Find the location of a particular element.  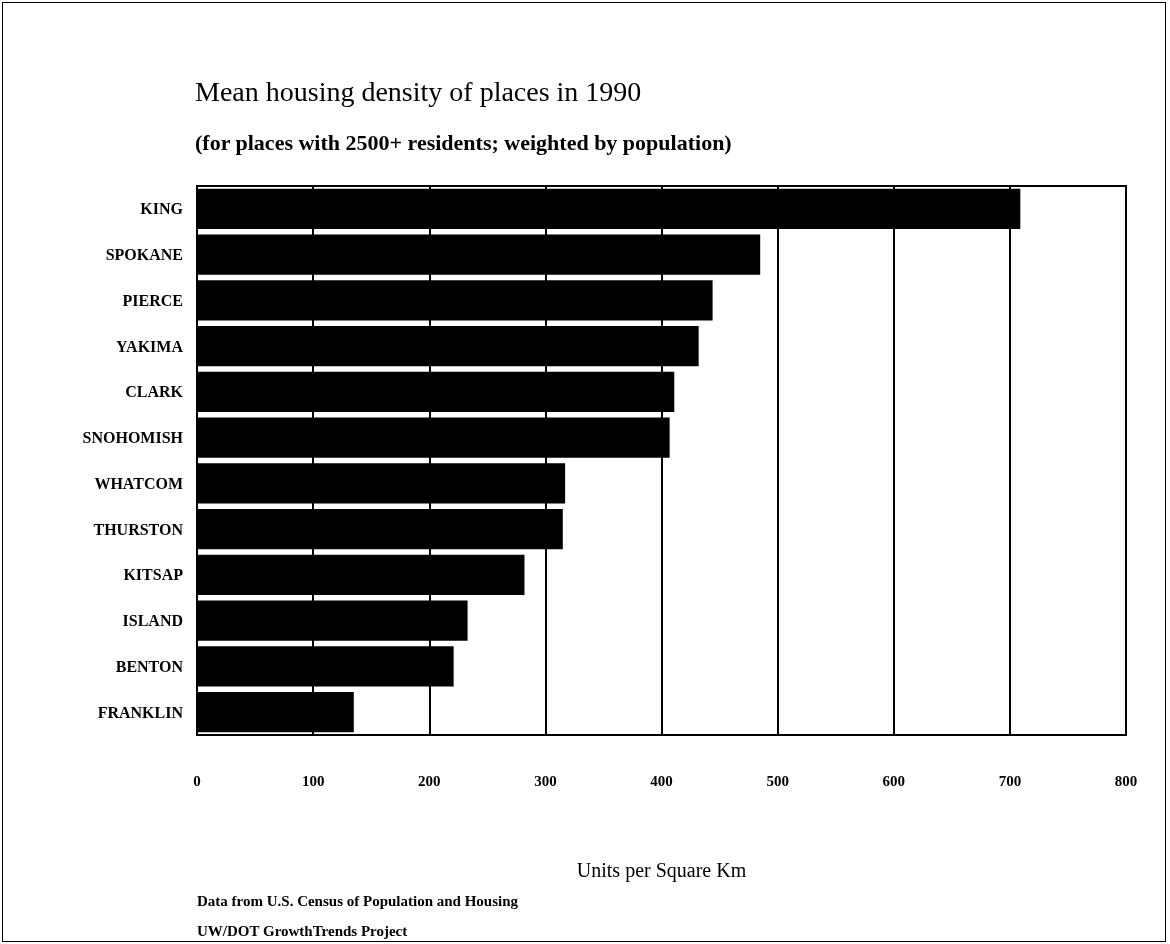

text: Data from U.S. Census of Population and Housing is located at coordinates (358, 900).